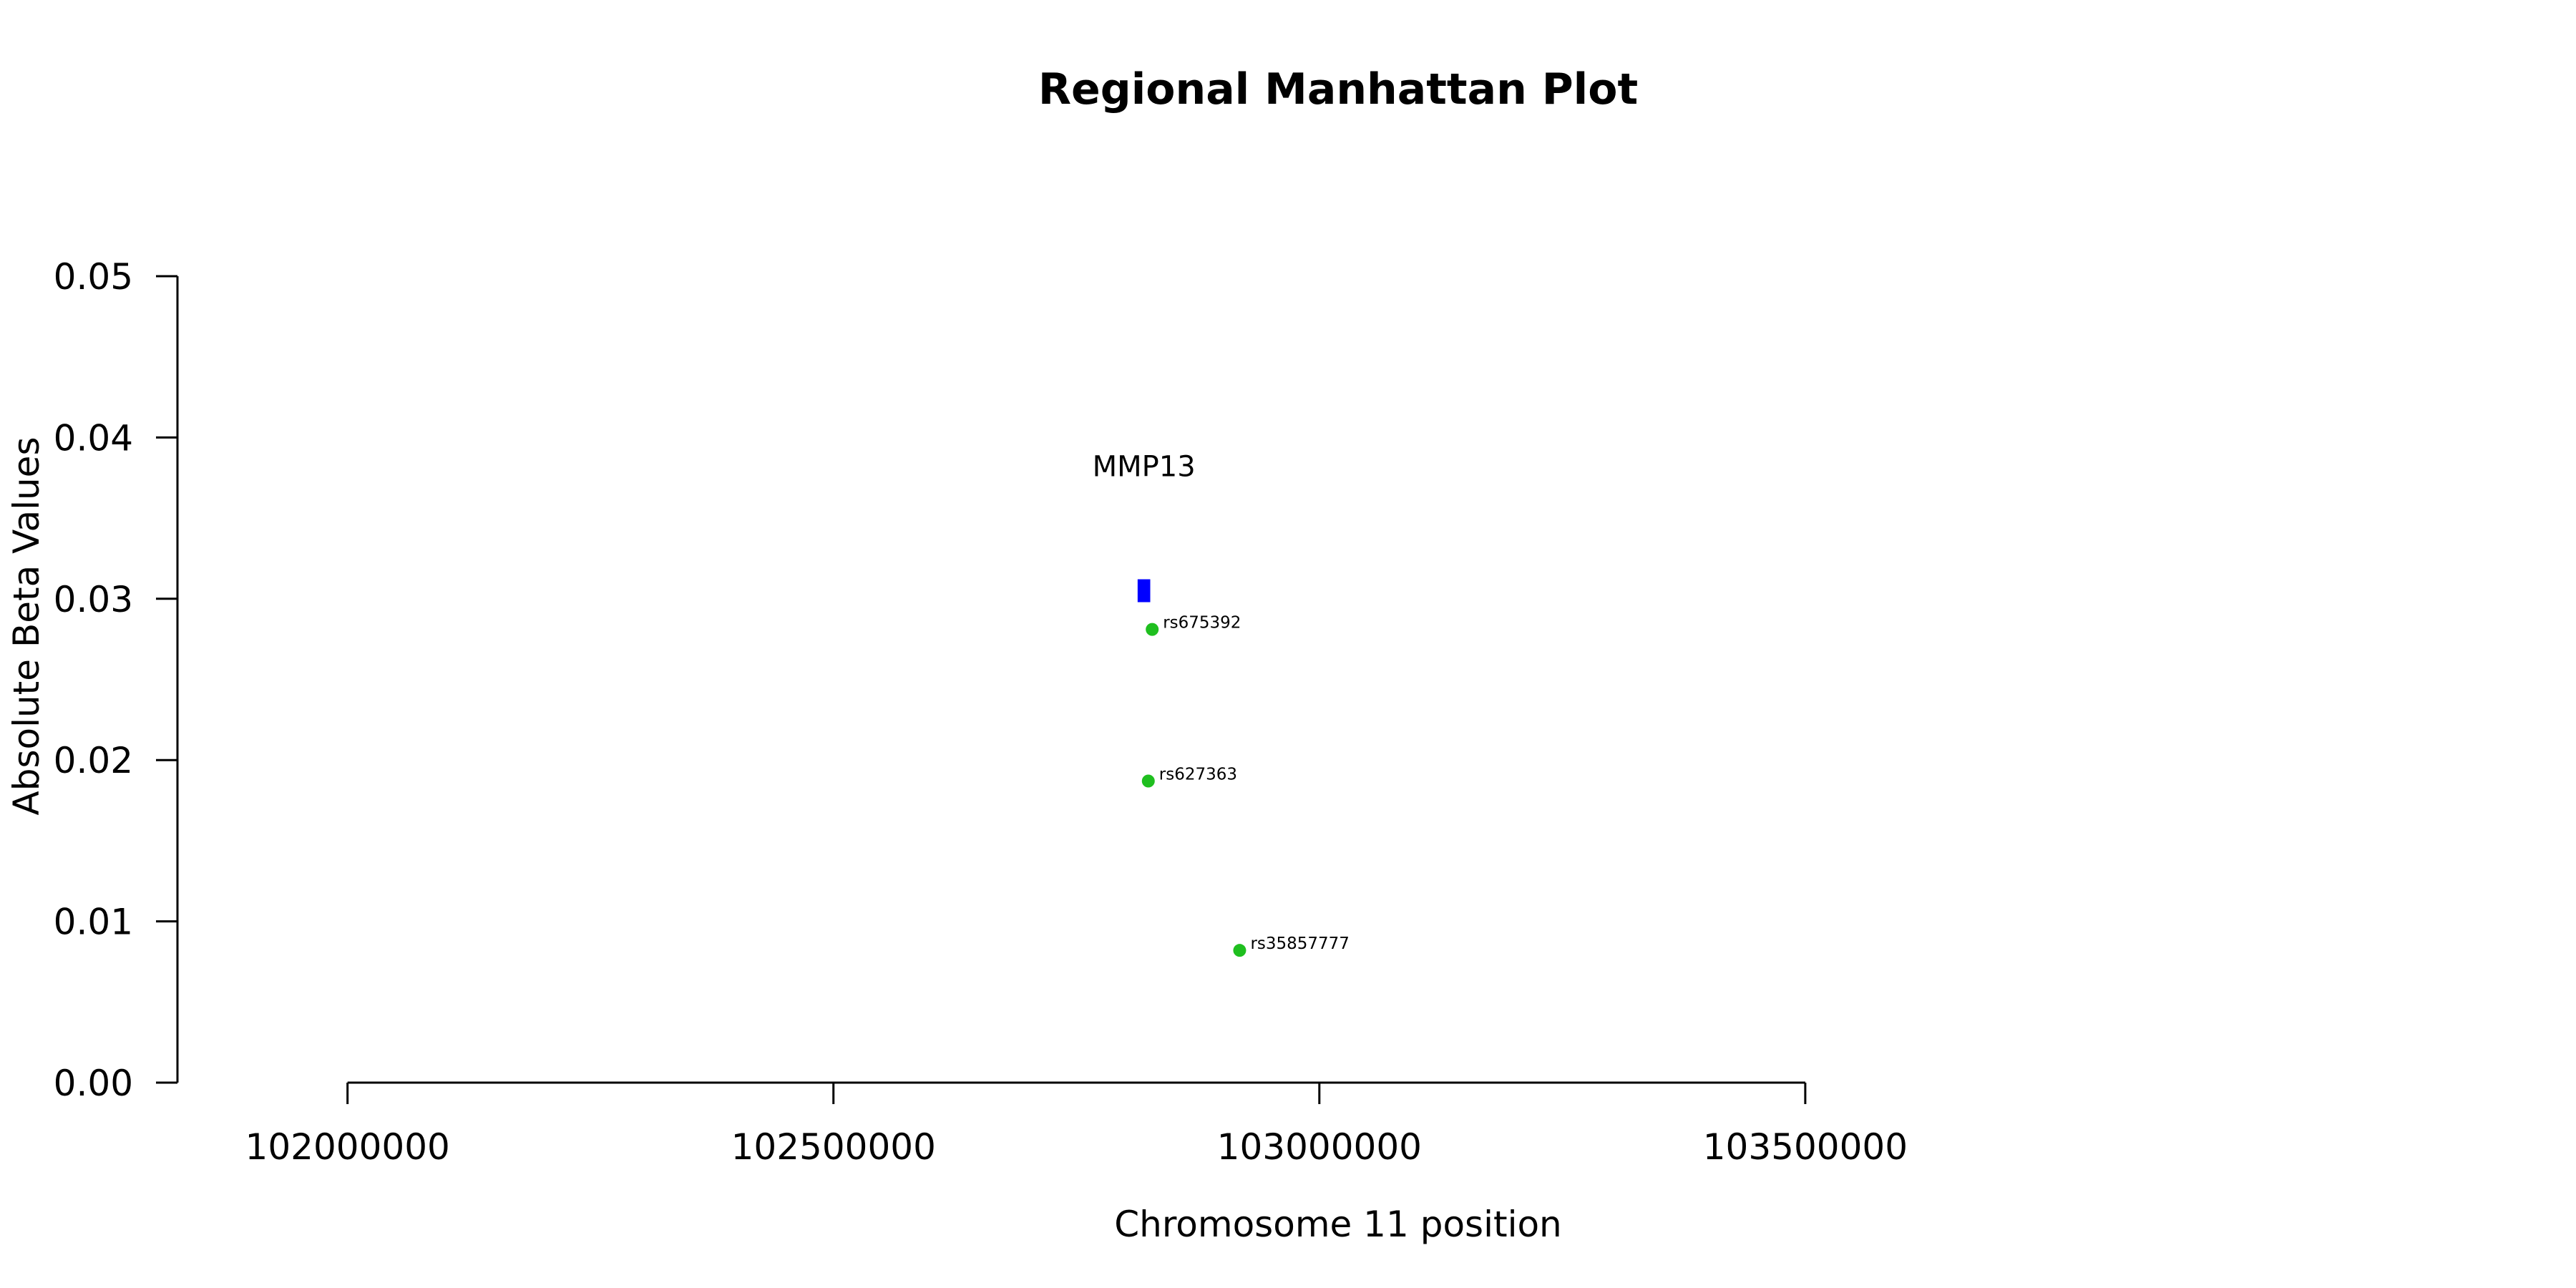 The image size is (2576, 1288). Describe the element at coordinates (93, 599) in the screenshot. I see `y-tick-label: 0.03` at that location.